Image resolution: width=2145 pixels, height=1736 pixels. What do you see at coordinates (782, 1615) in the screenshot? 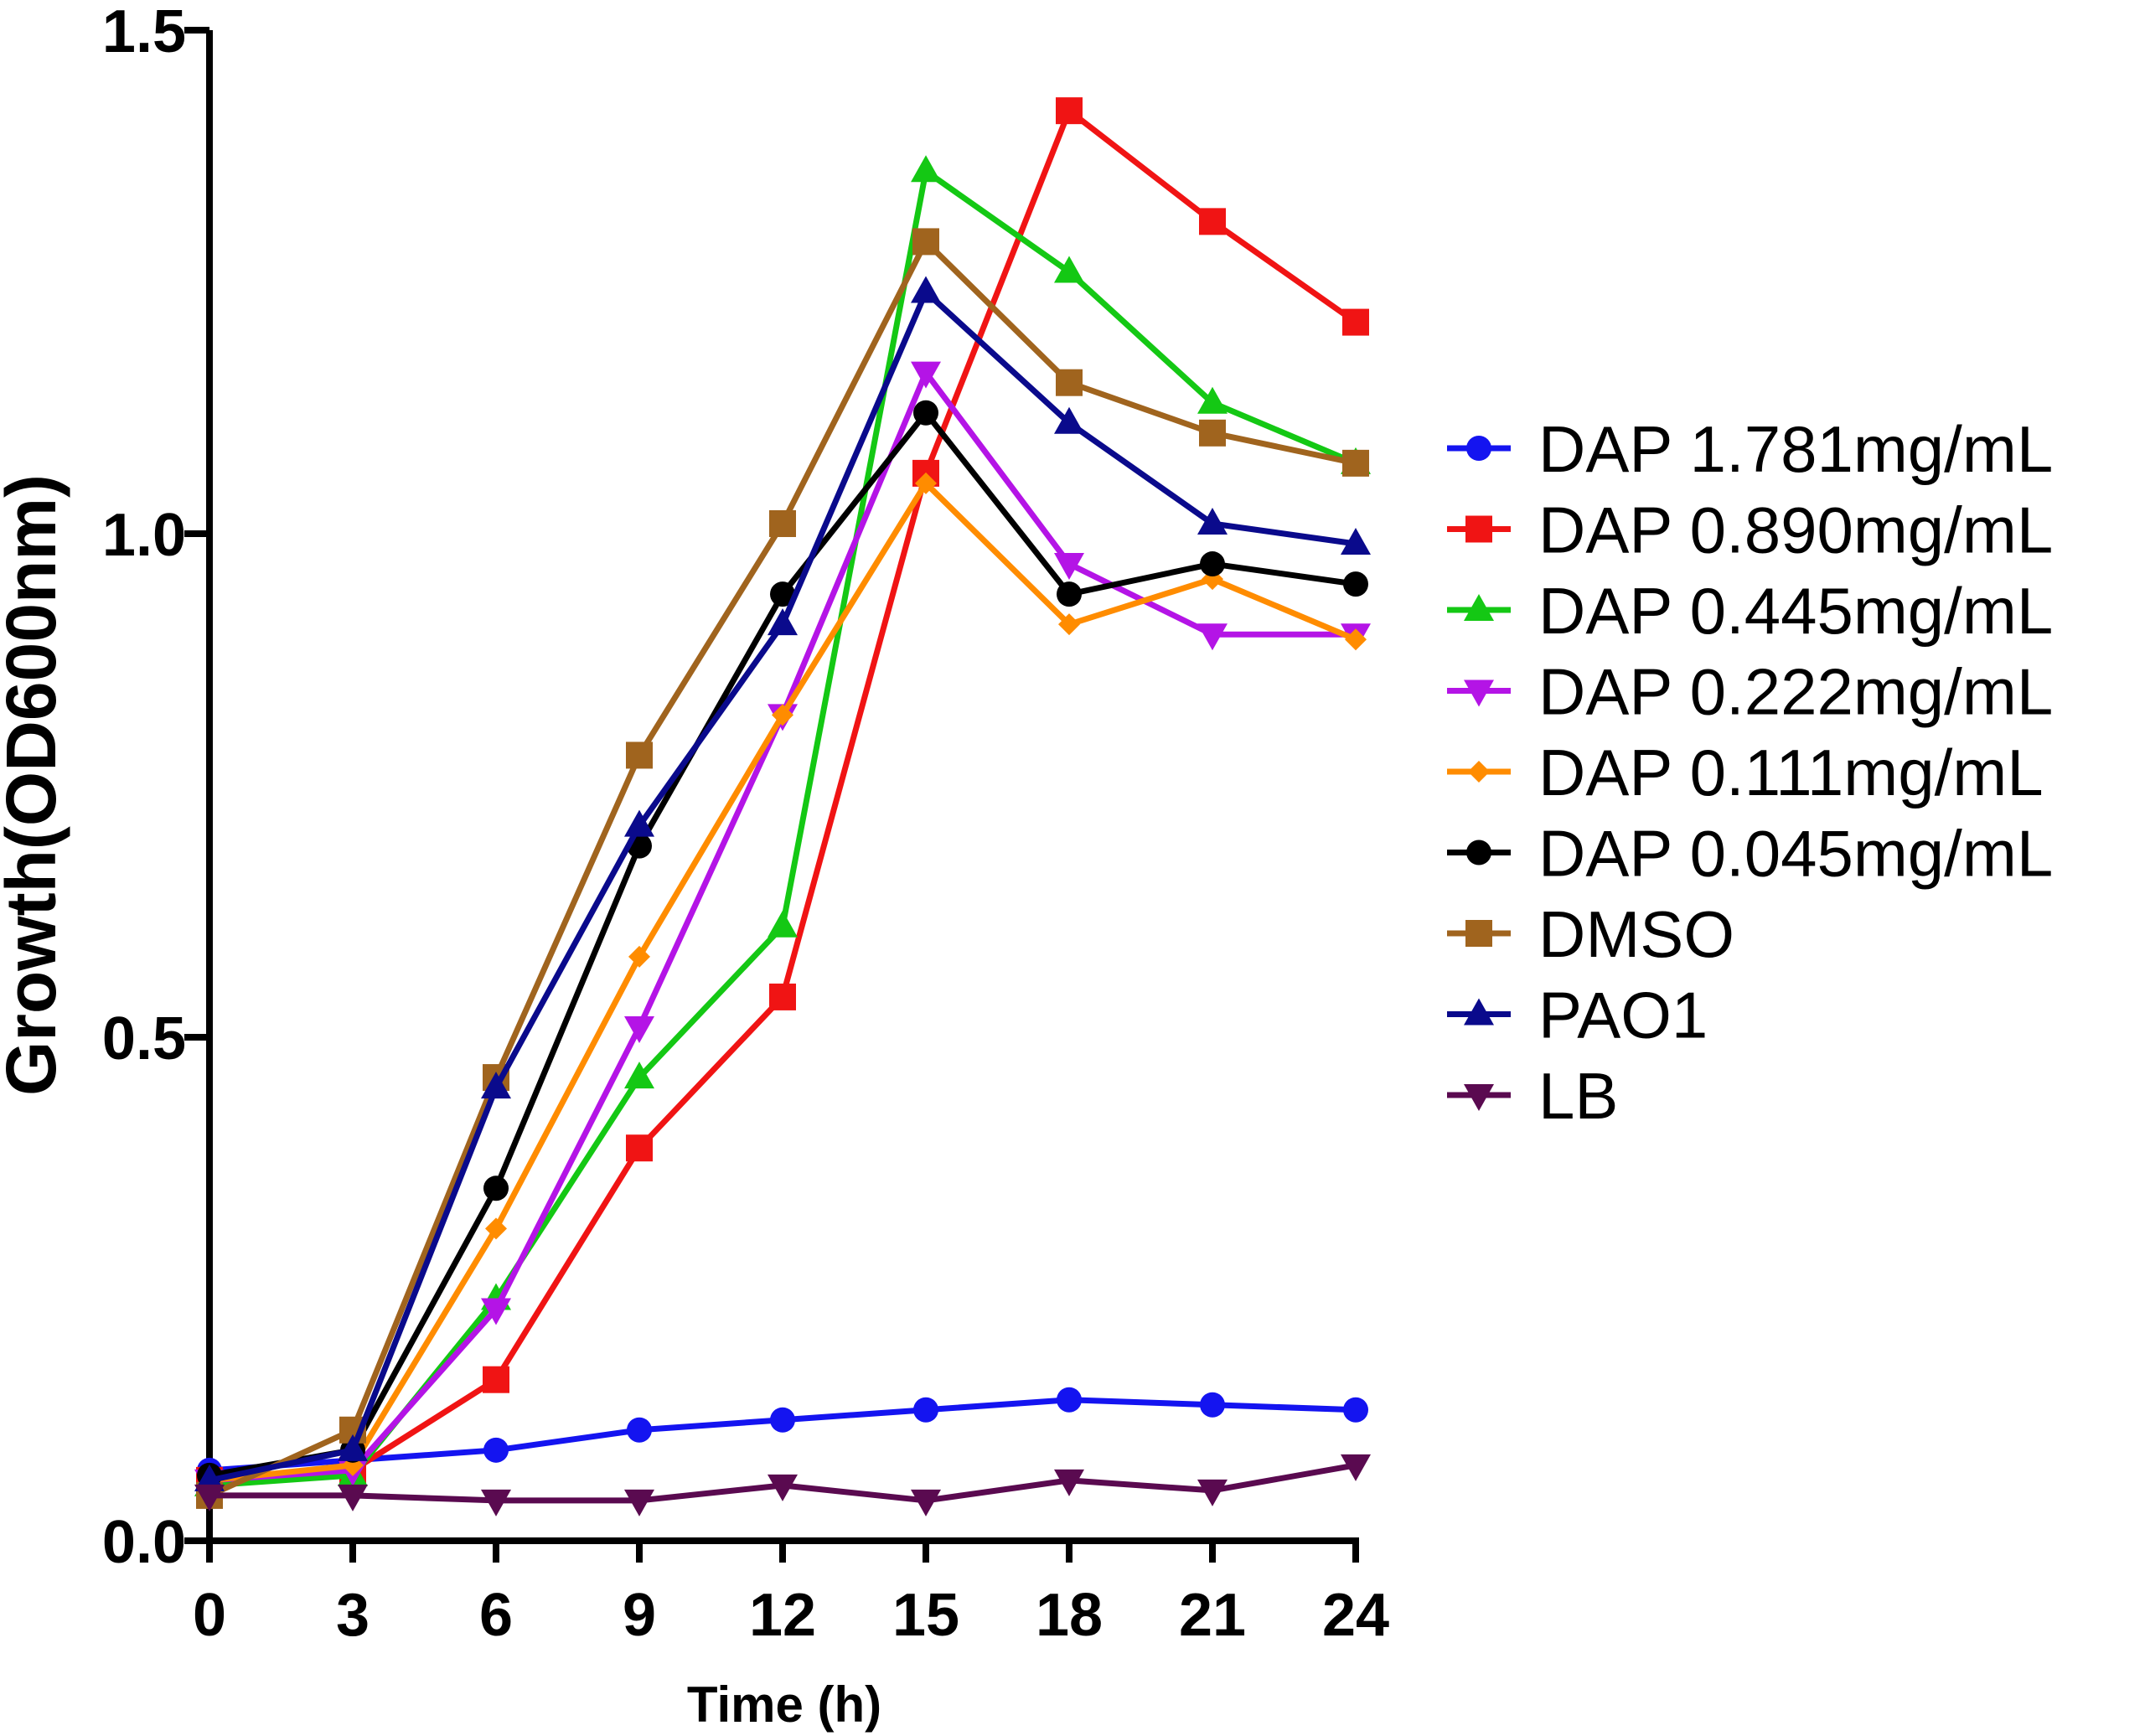
I see `x-tick-label: 12` at bounding box center [782, 1615].